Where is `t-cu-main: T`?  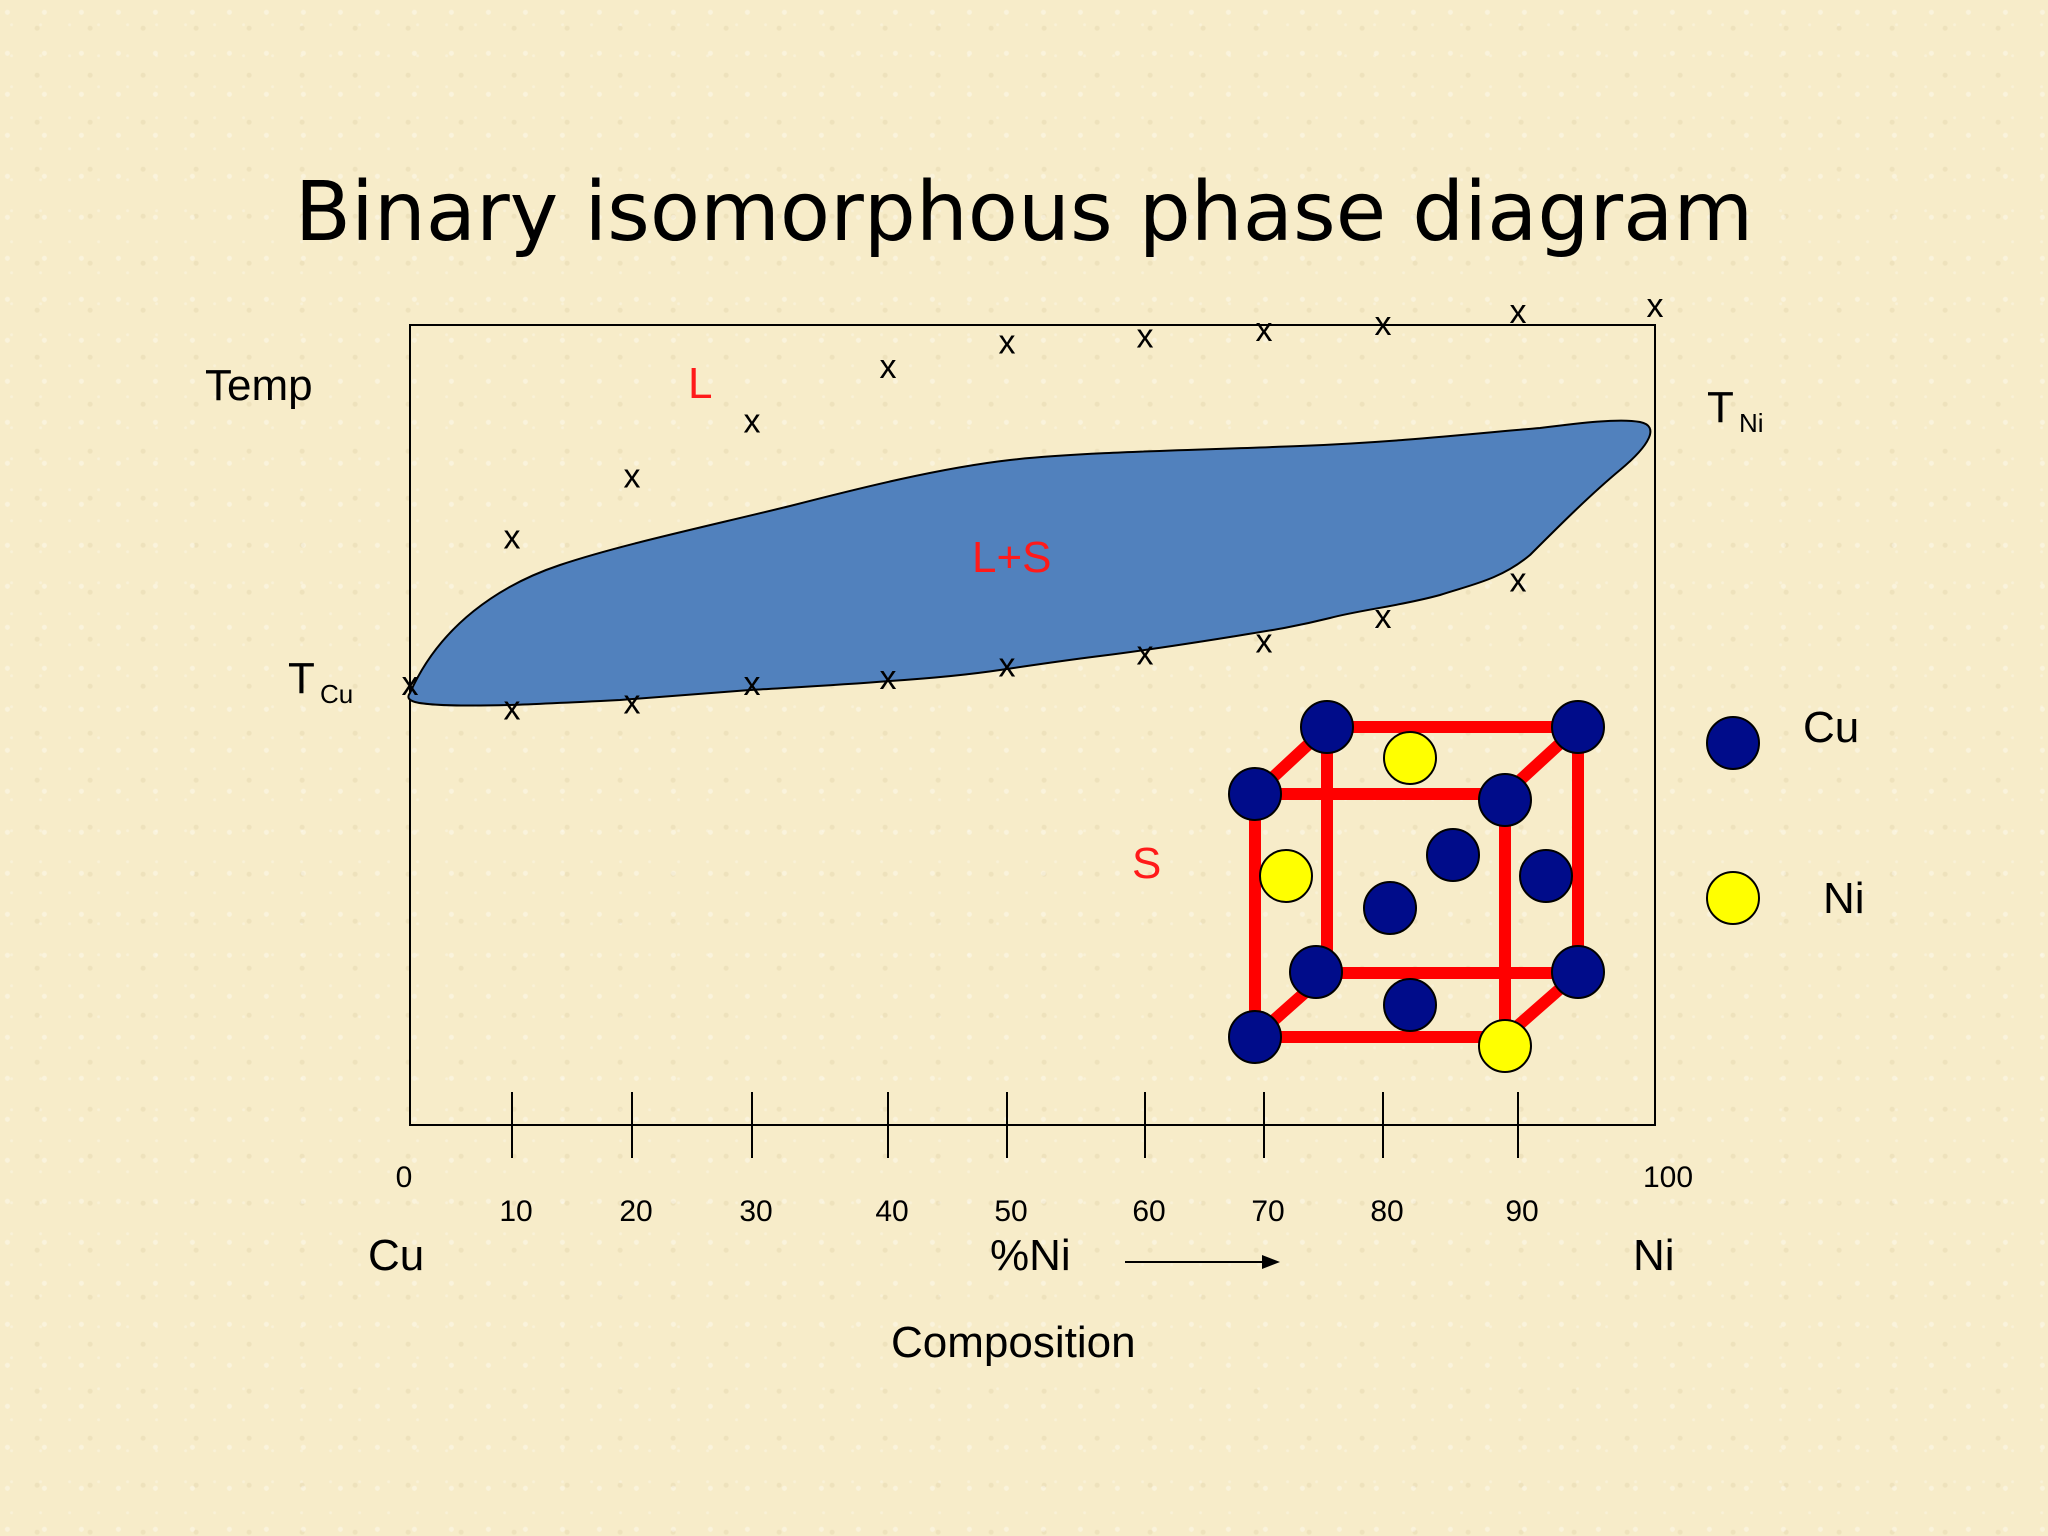 t-cu-main: T is located at coordinates (301, 678).